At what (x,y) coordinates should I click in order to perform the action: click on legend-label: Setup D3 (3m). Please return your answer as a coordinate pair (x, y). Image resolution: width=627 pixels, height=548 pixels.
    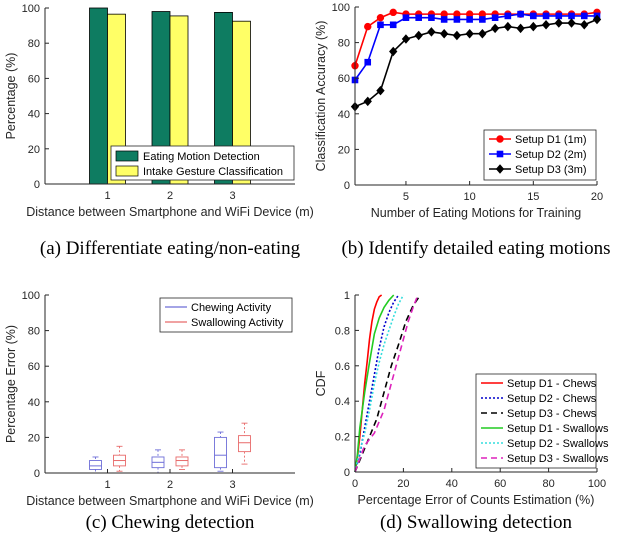
    Looking at the image, I should click on (551, 170).